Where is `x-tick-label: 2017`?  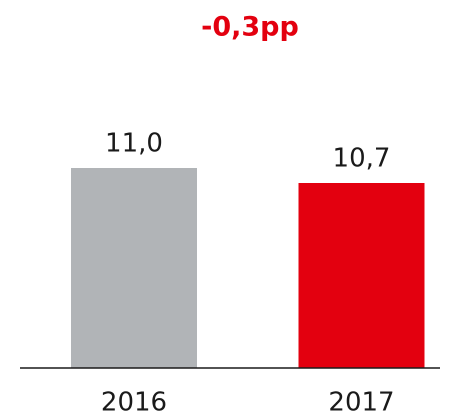
x-tick-label: 2017 is located at coordinates (361, 402).